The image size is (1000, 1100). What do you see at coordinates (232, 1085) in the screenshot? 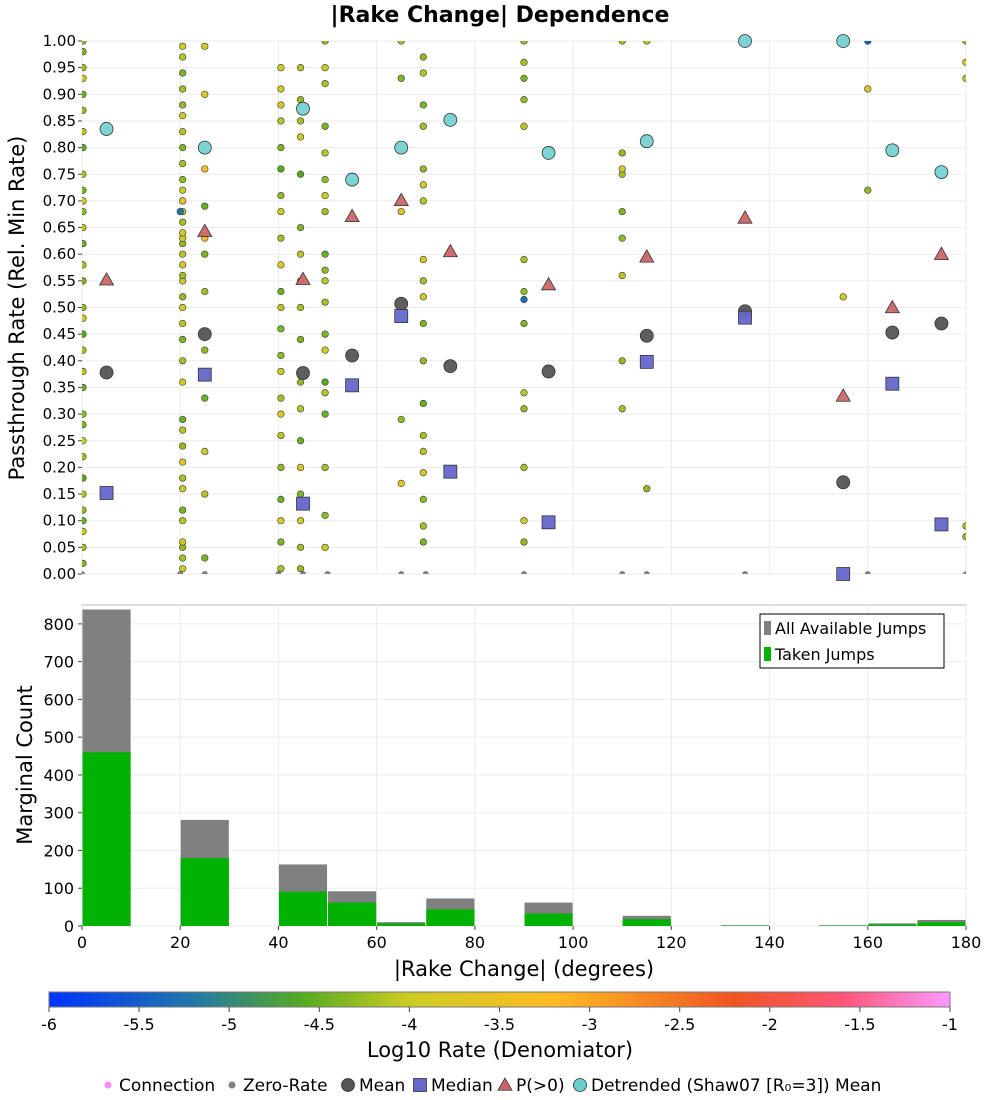
I see `legend-marker-zero-rate` at bounding box center [232, 1085].